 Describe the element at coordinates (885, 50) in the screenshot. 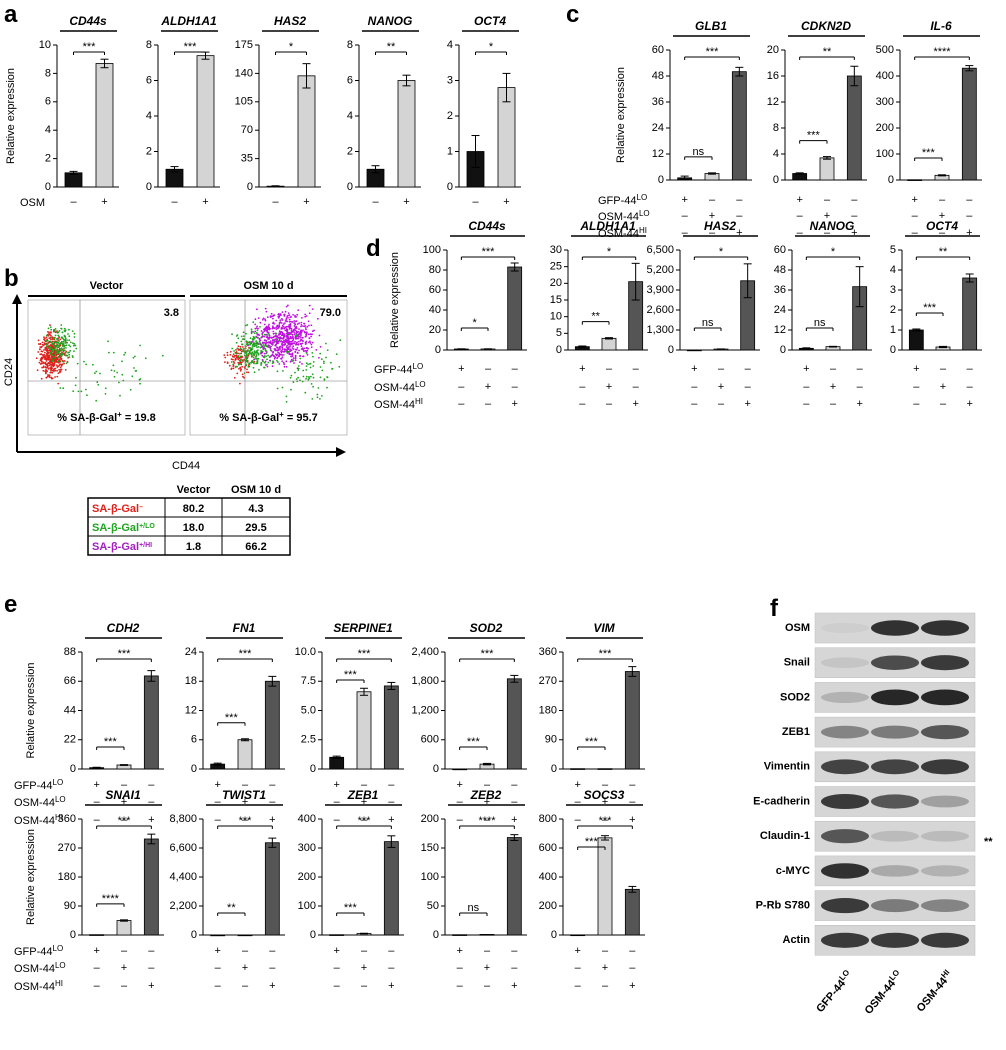

I see `y-tick-label: 500` at that location.